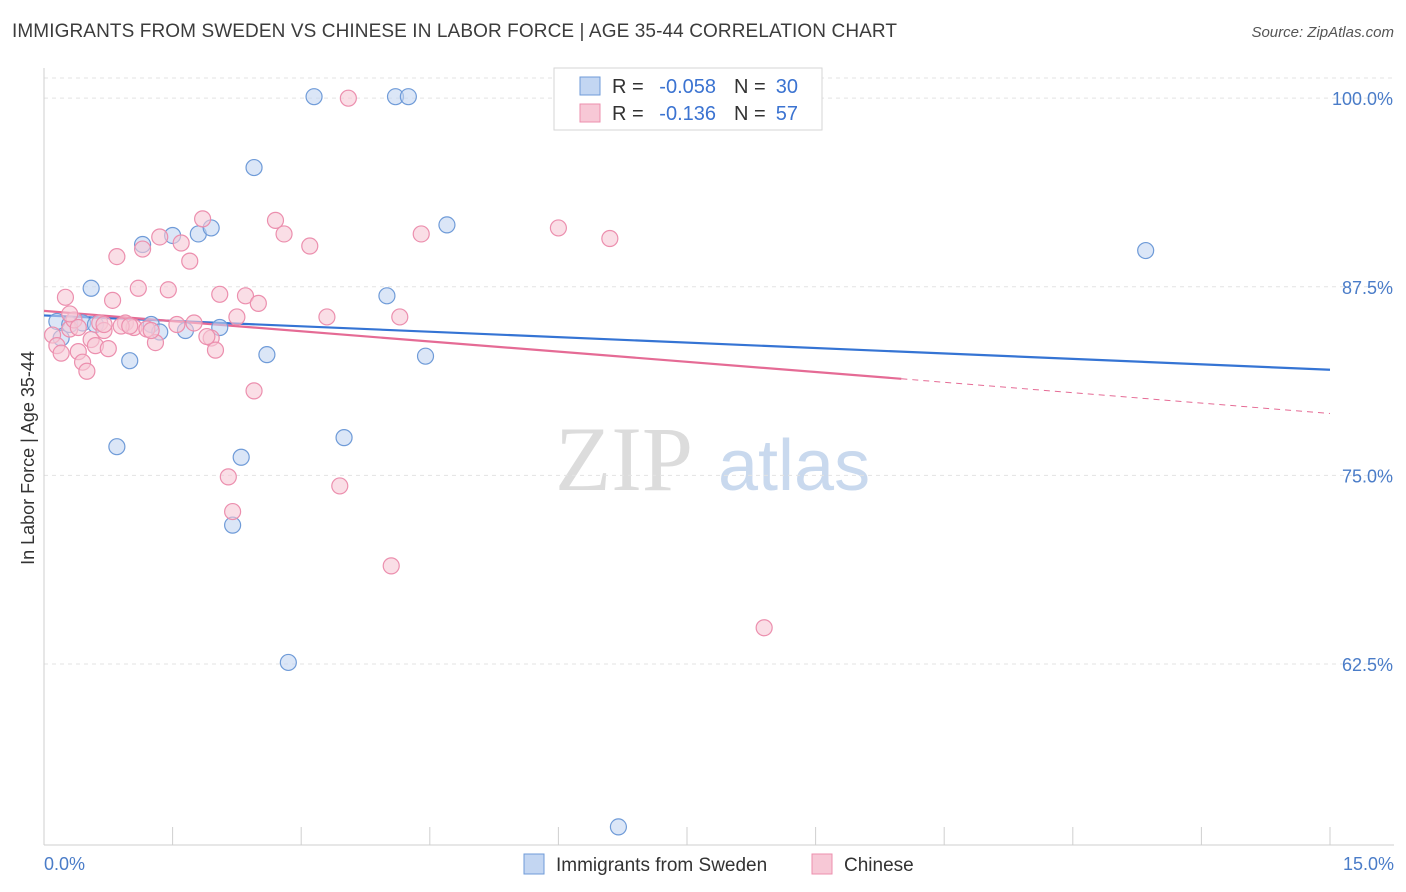  Describe the element at coordinates (1368, 864) in the screenshot. I see `x-tick-label-max: 15.0%` at that location.